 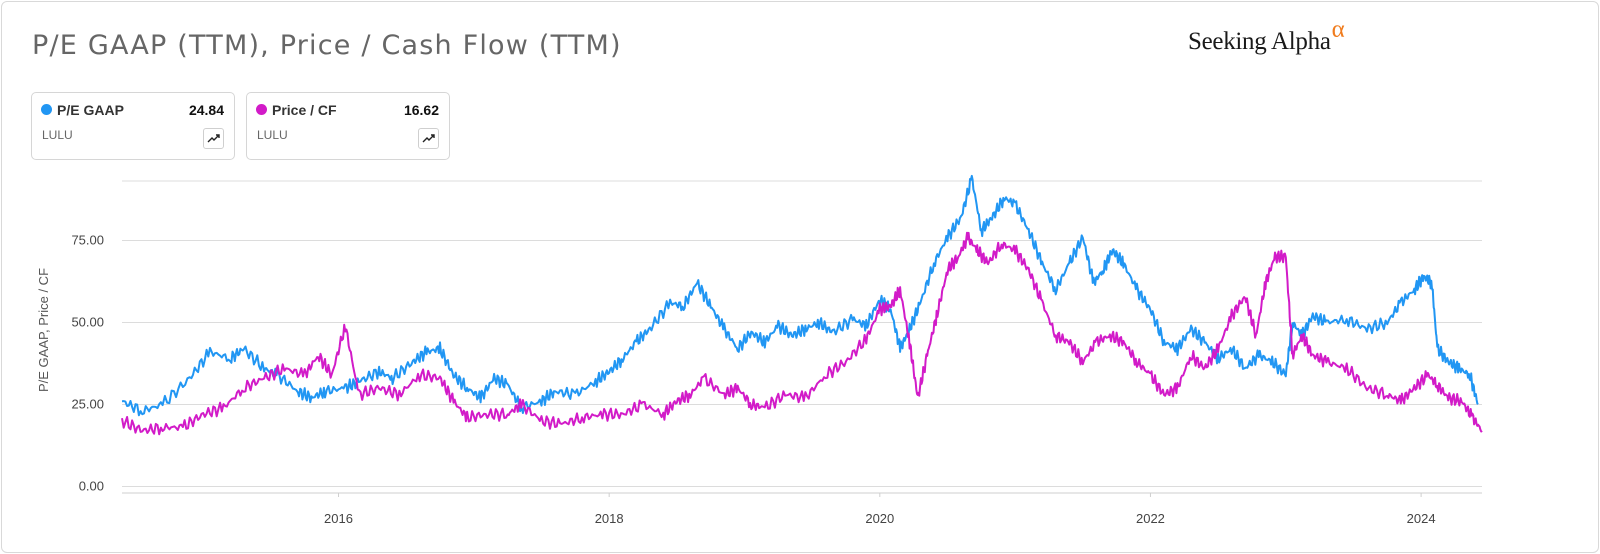 What do you see at coordinates (43, 330) in the screenshot?
I see `y-axis-label: P/E GAAP, Price / CF` at bounding box center [43, 330].